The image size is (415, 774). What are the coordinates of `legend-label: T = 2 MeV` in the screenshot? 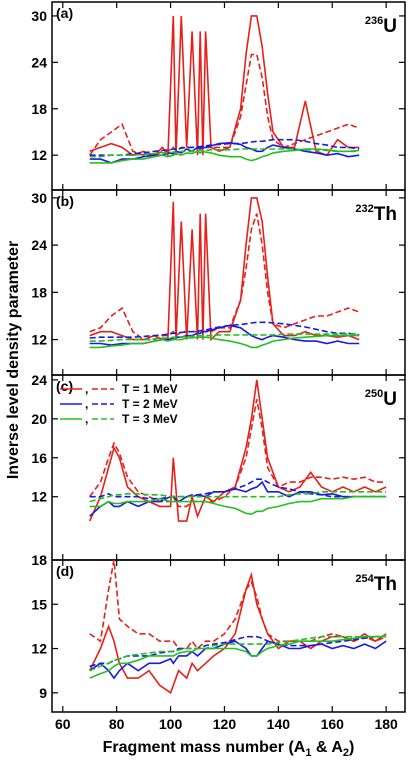 It's located at (150, 404).